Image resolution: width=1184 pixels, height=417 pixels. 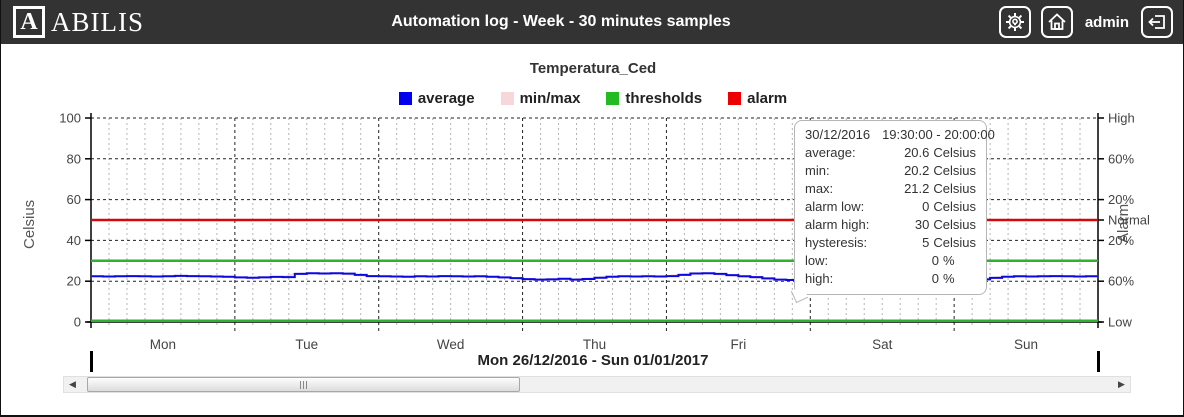 I want to click on svg-text: Mon, so click(x=163, y=344).